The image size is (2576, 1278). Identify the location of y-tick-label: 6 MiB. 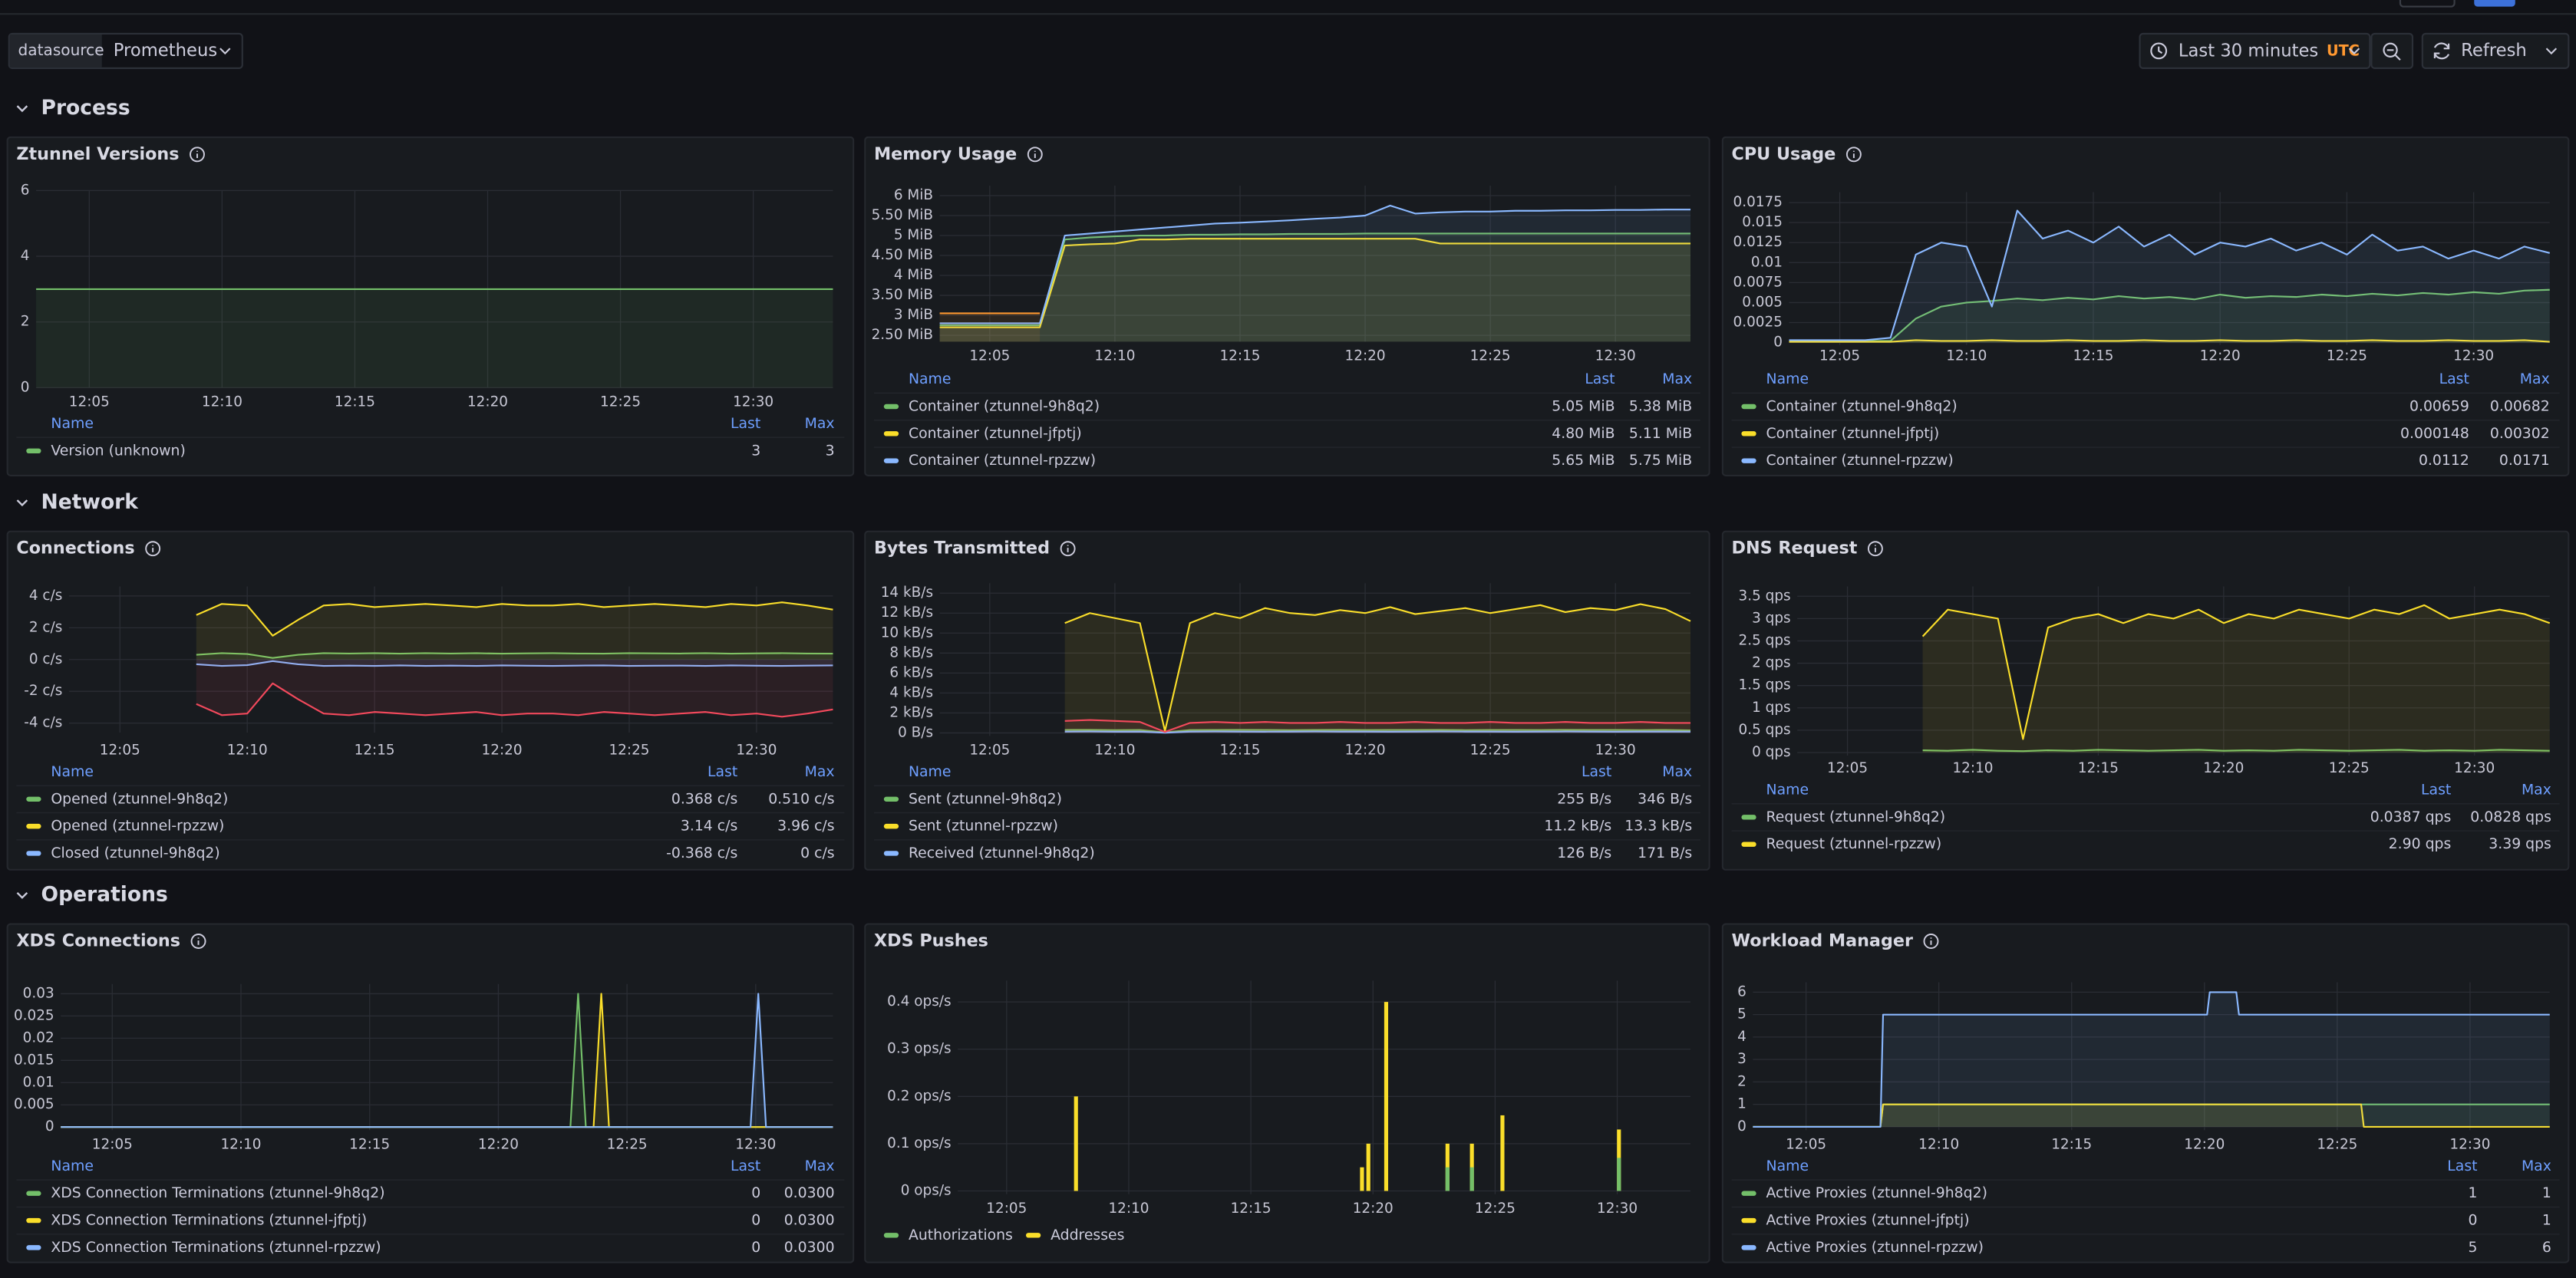
(913, 195).